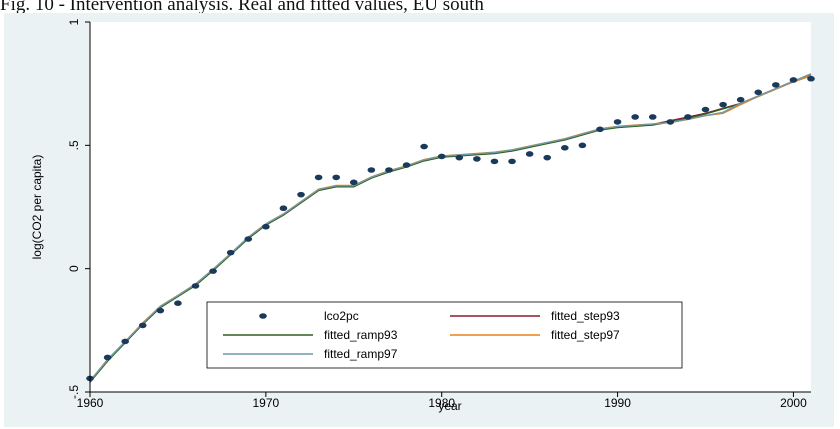 The width and height of the screenshot is (840, 429). Describe the element at coordinates (449, 406) in the screenshot. I see `x-axis-label: year` at that location.